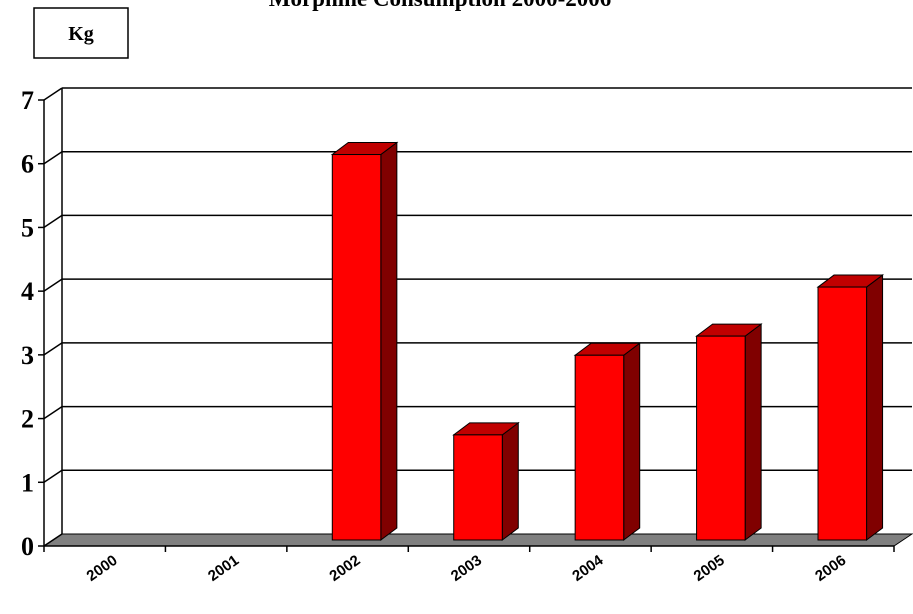 This screenshot has width=913, height=614. What do you see at coordinates (27, 355) in the screenshot?
I see `y-tick-label: 3` at bounding box center [27, 355].